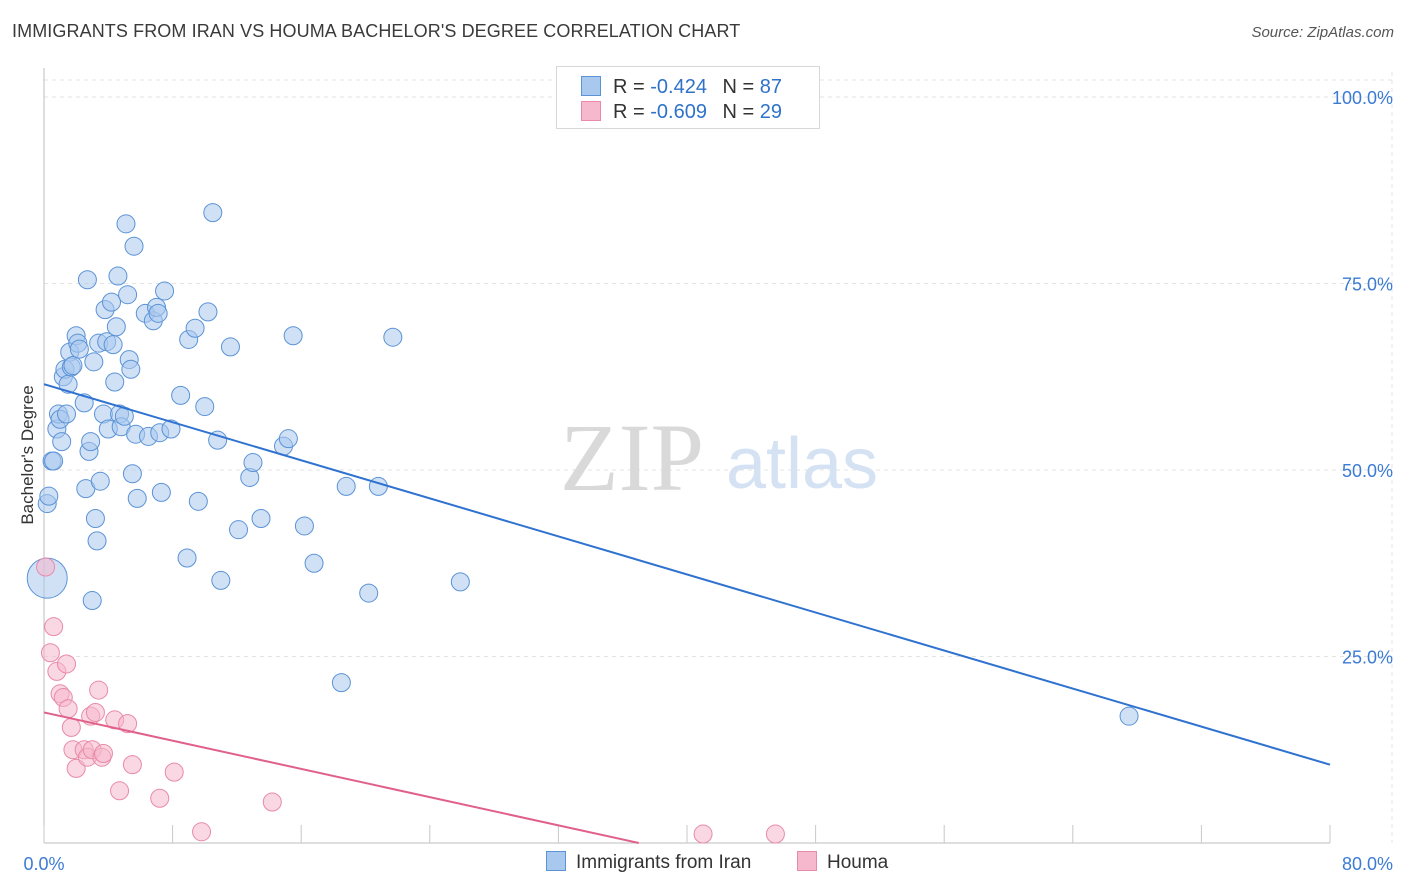  Describe the element at coordinates (1367, 285) in the screenshot. I see `y-tick-label: 75.0%` at that location.